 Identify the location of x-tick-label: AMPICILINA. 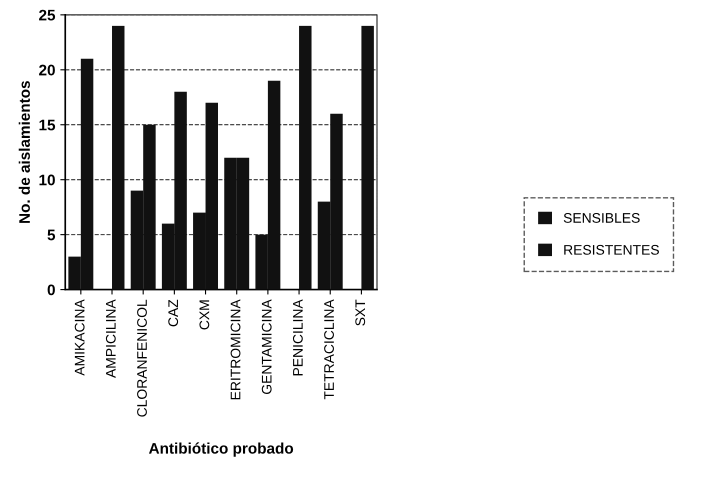
(111, 338).